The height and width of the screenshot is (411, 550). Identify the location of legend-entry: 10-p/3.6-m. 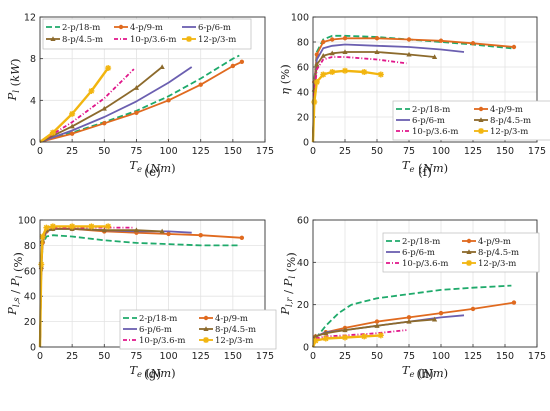
(145, 40).